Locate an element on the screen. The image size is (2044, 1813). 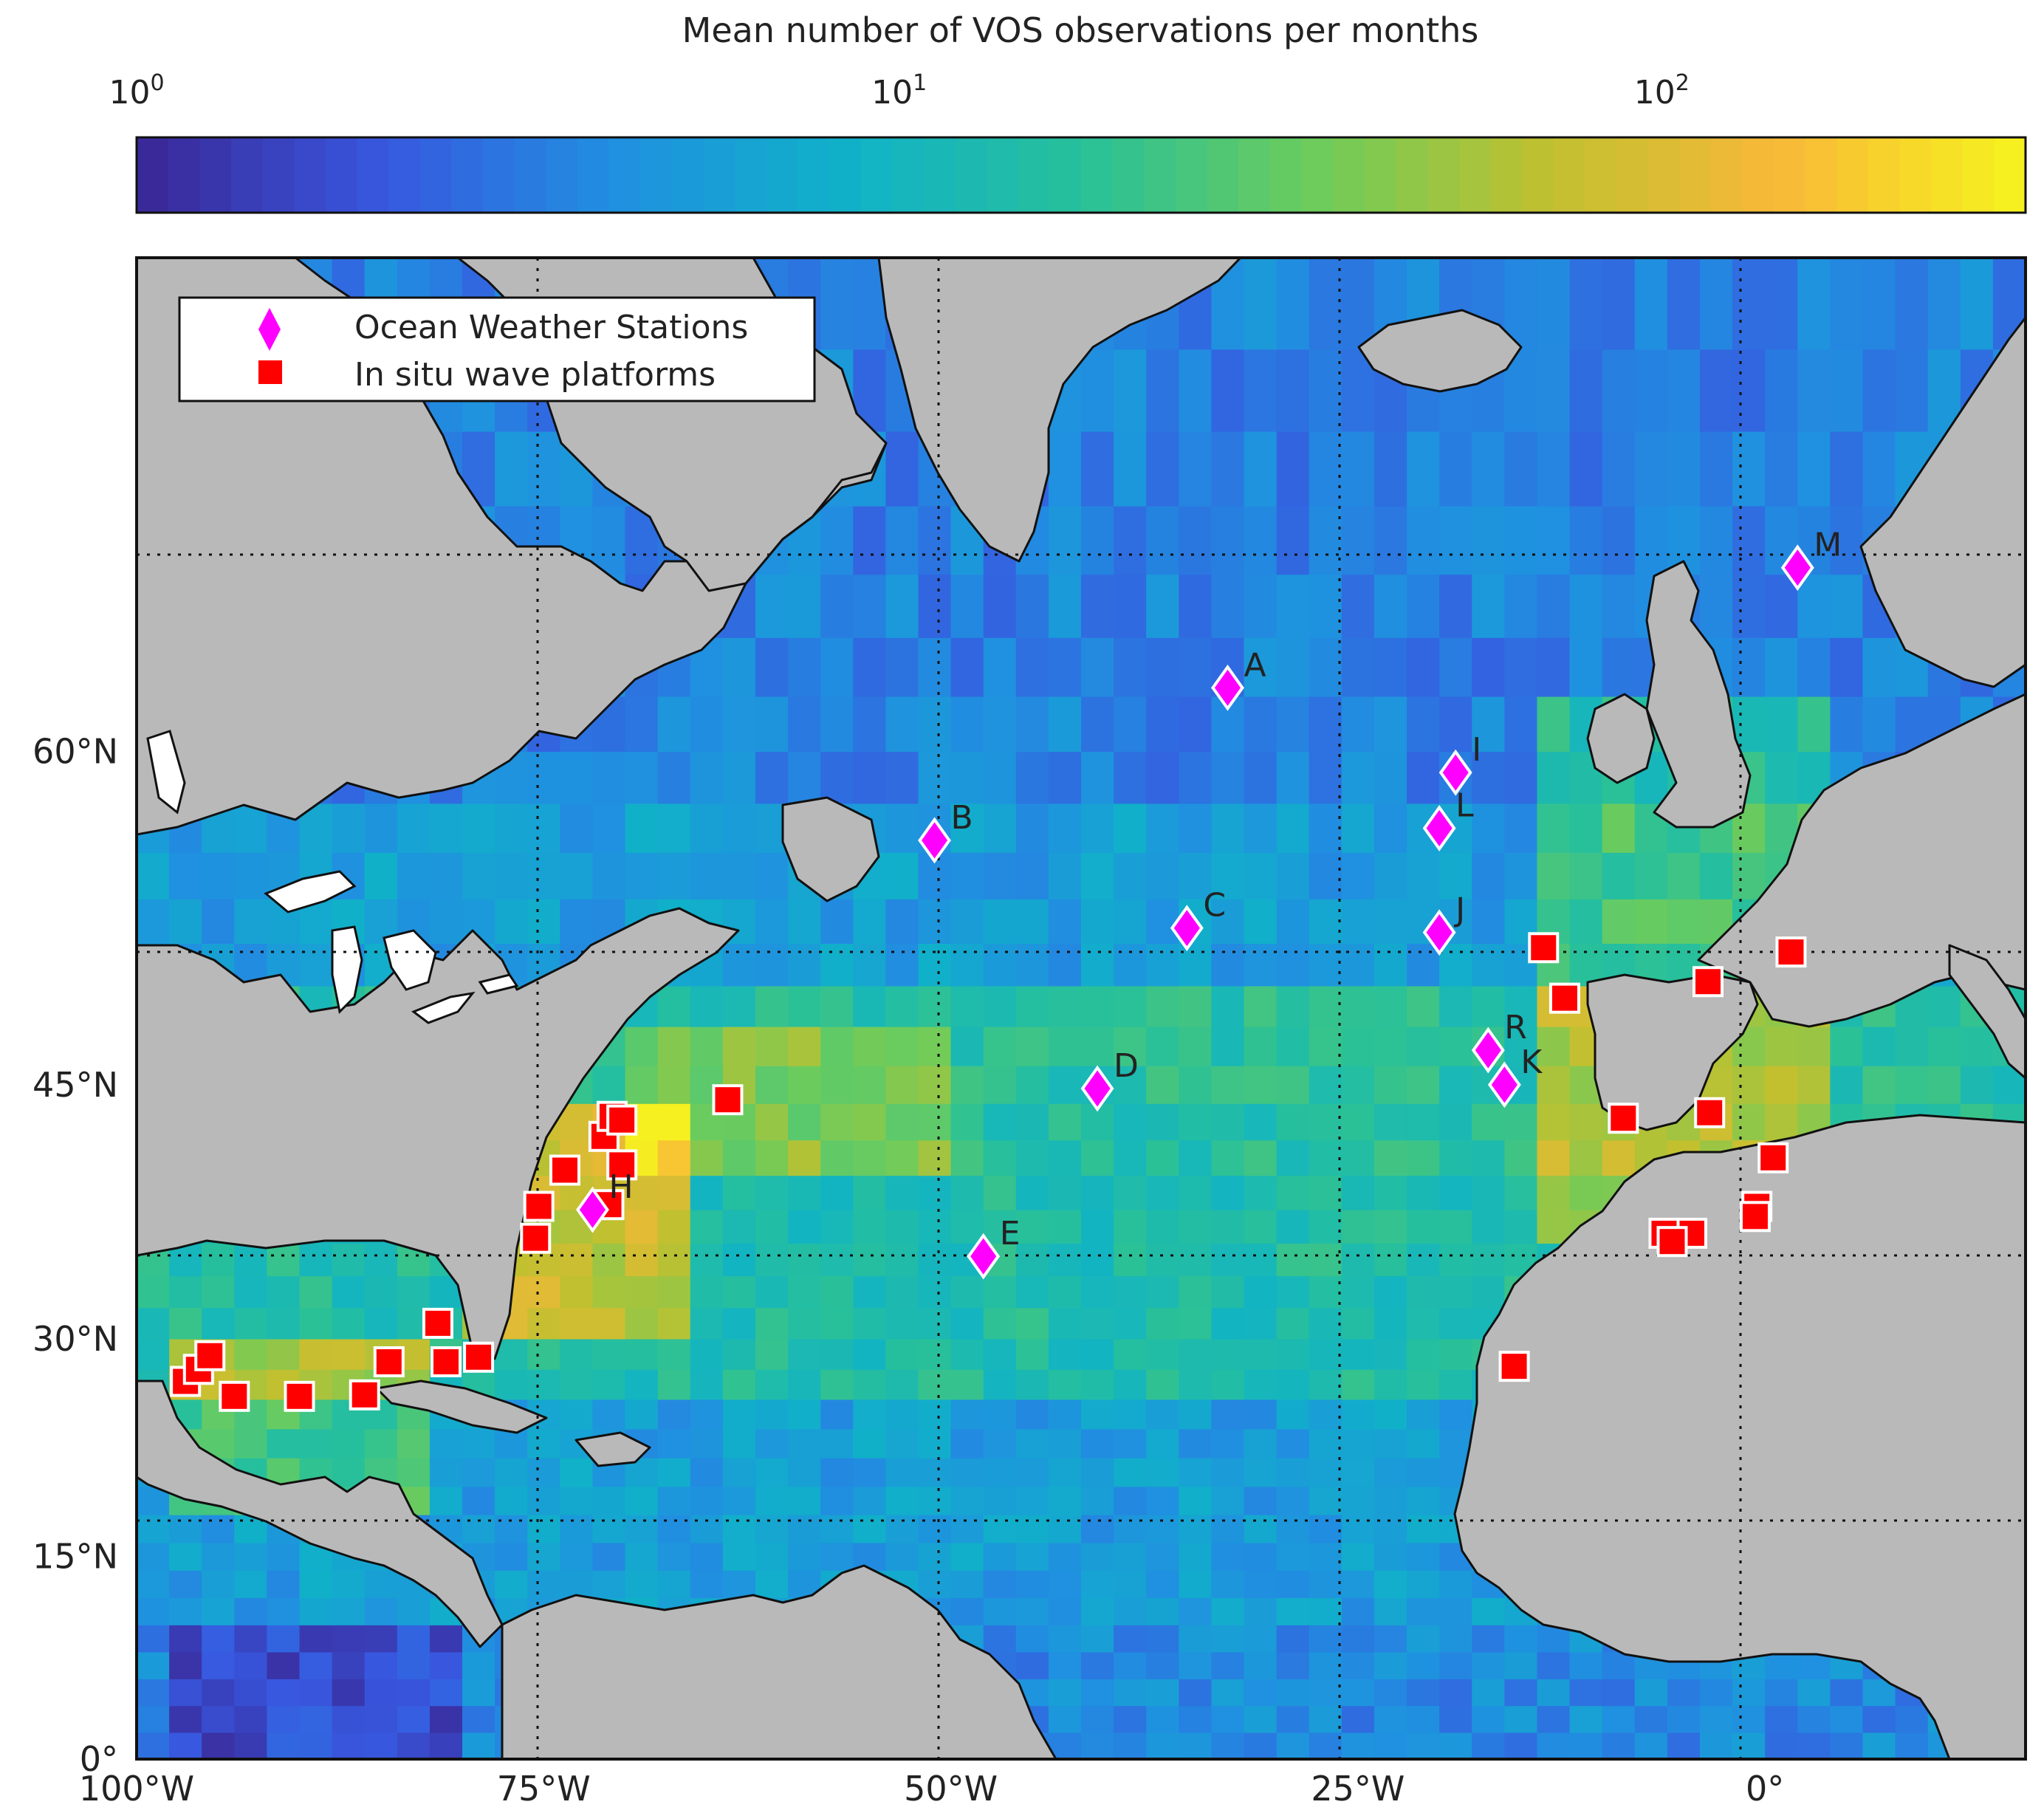
y-axis-labels: 0° 15°N 30°N 45°N 60°N is located at coordinates (75, 1255).